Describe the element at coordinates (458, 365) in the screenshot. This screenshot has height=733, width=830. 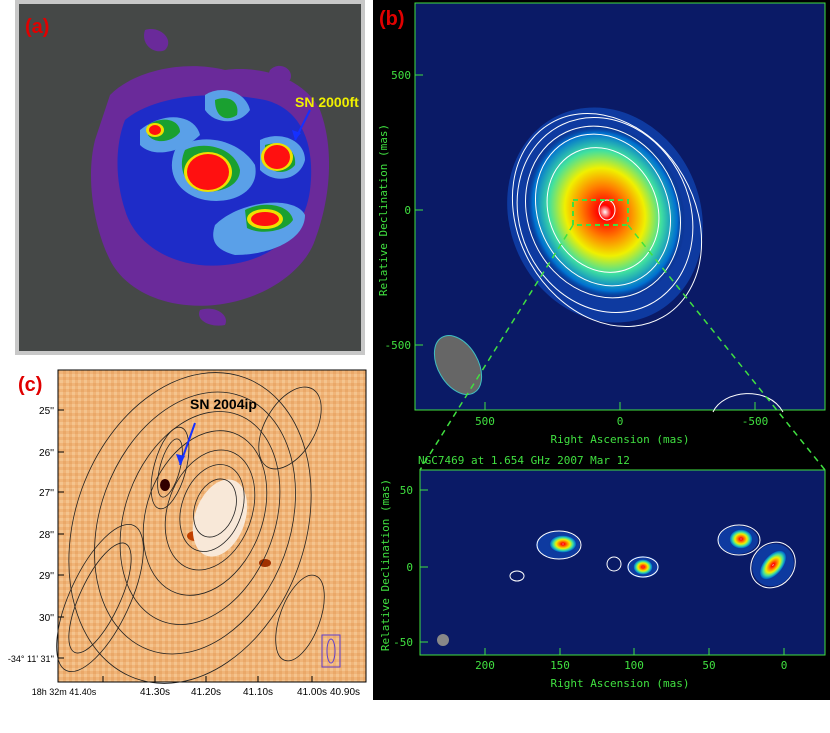
I see `beam-top` at that location.